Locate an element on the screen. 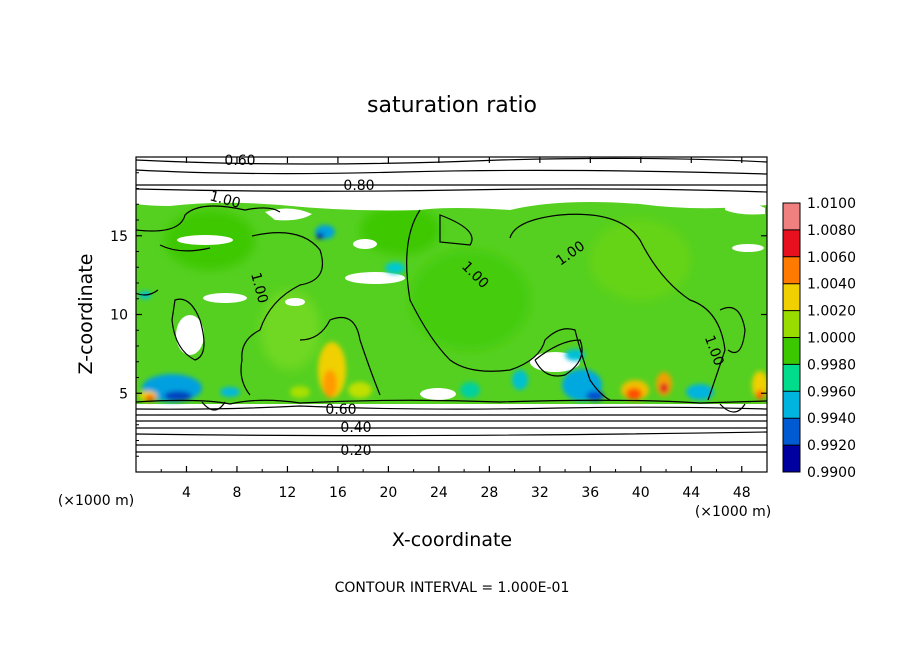  x-tick-label: 44 is located at coordinates (691, 493).